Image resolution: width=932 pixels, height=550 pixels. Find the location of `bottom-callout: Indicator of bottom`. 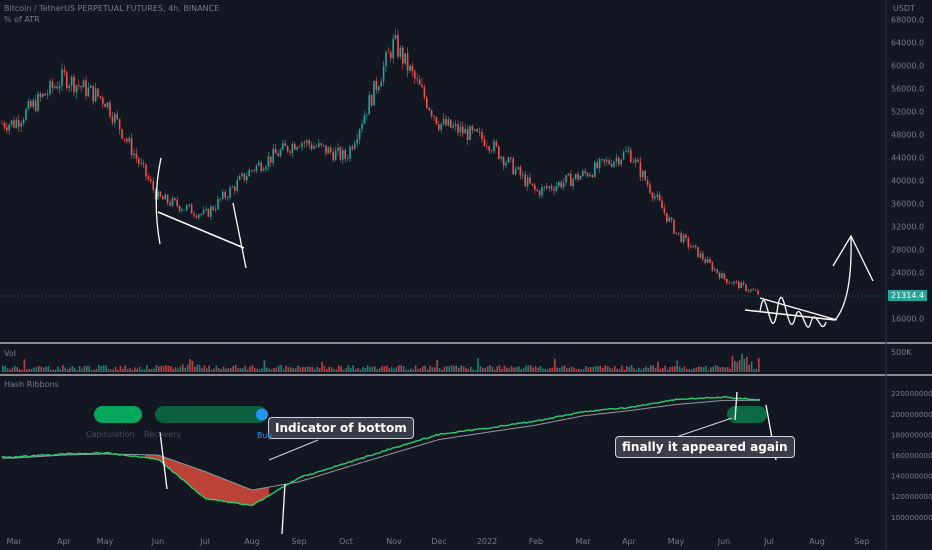

bottom-callout: Indicator of bottom is located at coordinates (341, 428).